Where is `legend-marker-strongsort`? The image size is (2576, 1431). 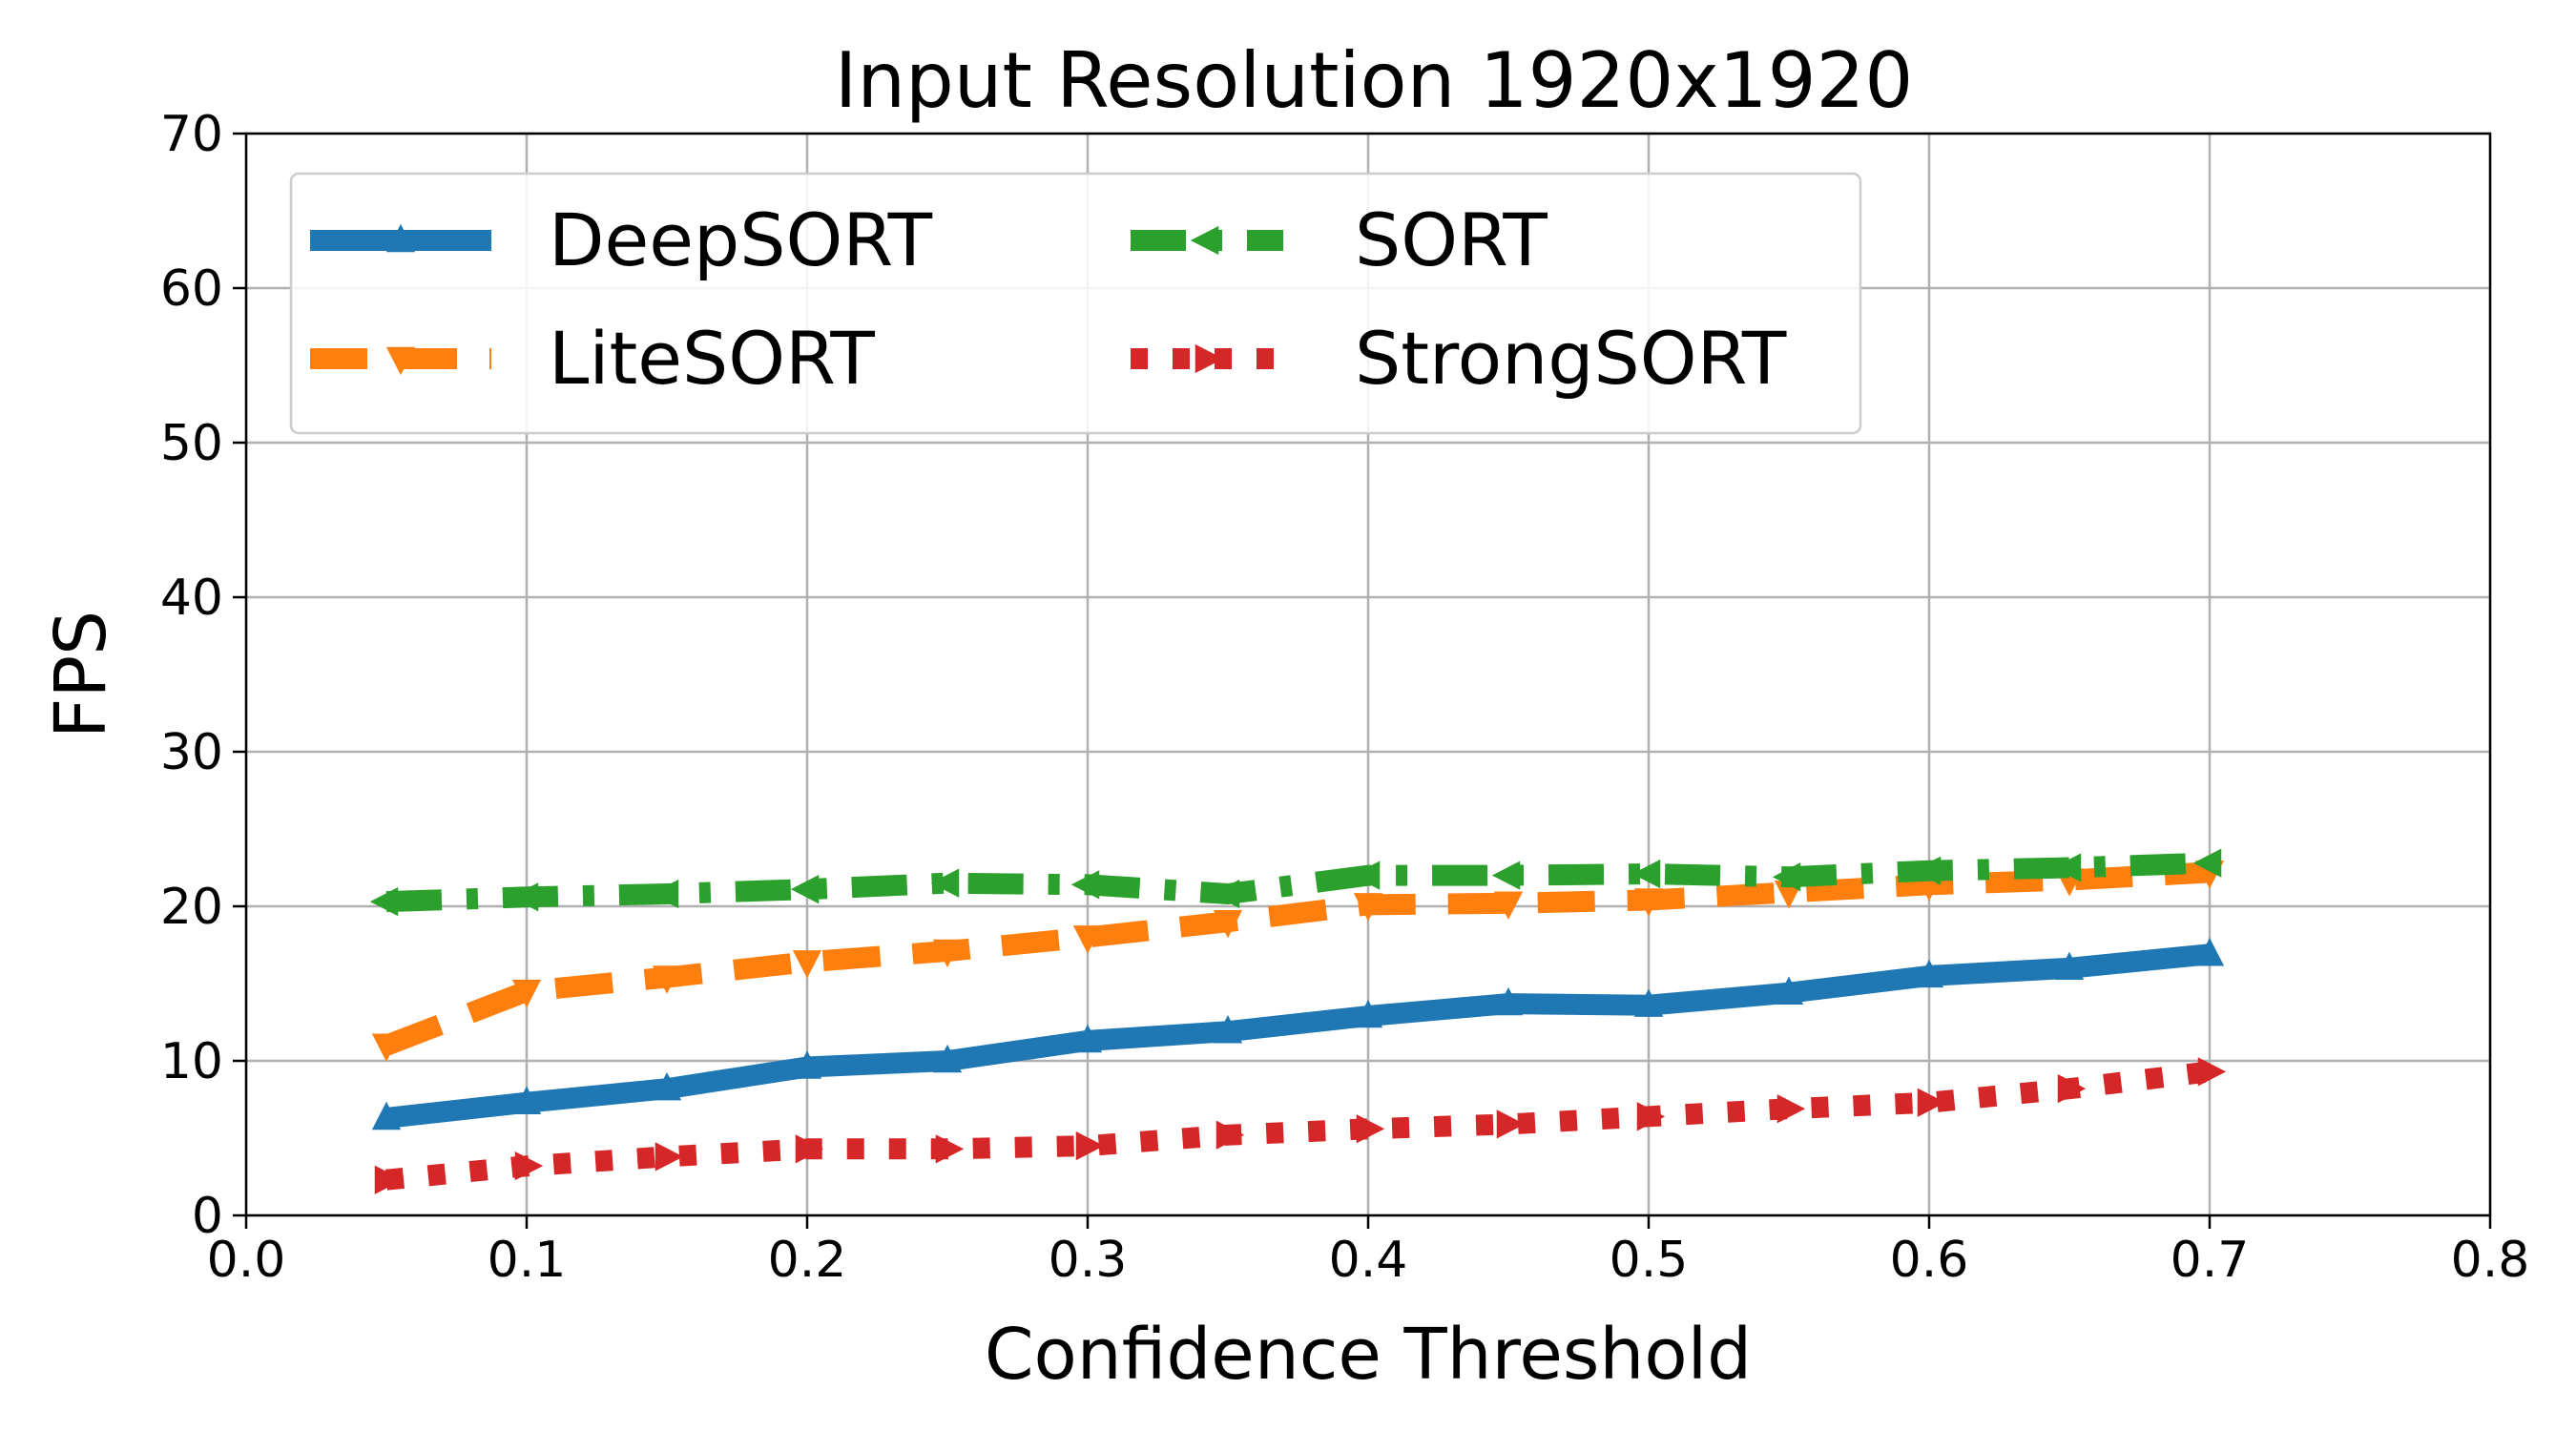
legend-marker-strongsort is located at coordinates (1209, 358).